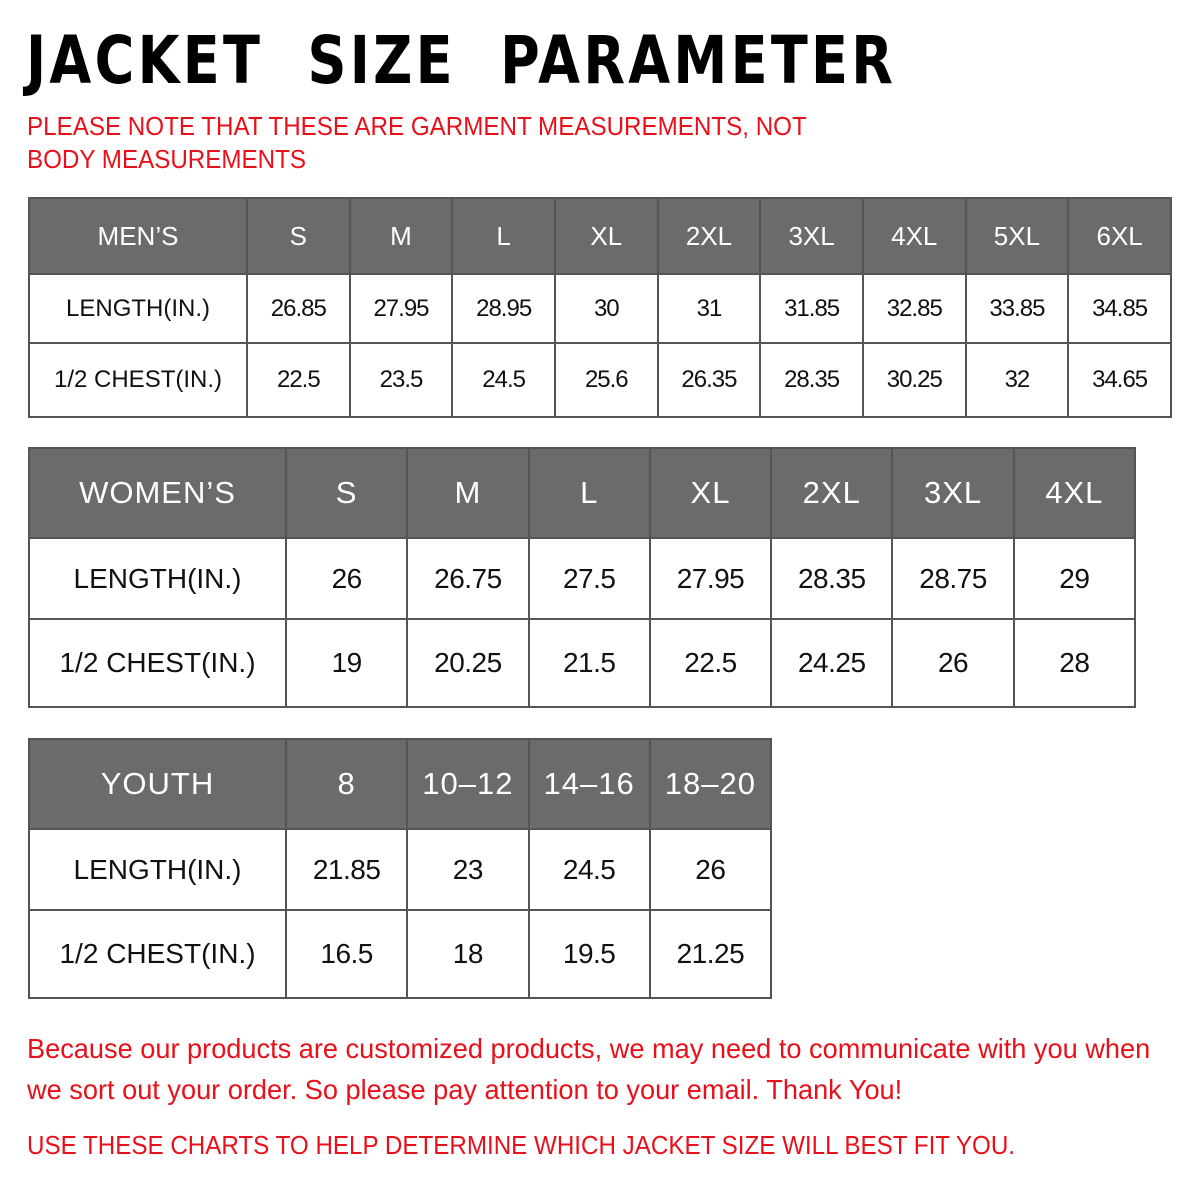 Image resolution: width=1200 pixels, height=1200 pixels. Describe the element at coordinates (709, 380) in the screenshot. I see `measurement-cell: 26.35` at that location.